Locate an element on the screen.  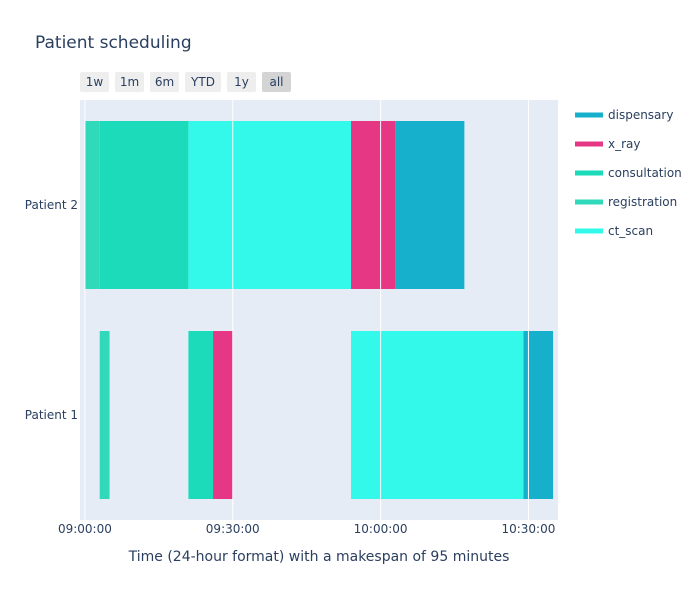
legend-label-registration: registration is located at coordinates (642, 202).